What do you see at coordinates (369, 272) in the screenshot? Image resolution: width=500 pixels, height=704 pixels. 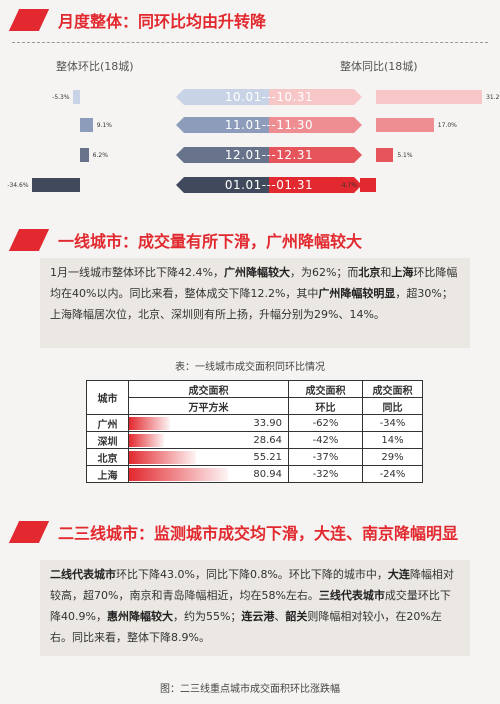 I see `highlight: 北京` at bounding box center [369, 272].